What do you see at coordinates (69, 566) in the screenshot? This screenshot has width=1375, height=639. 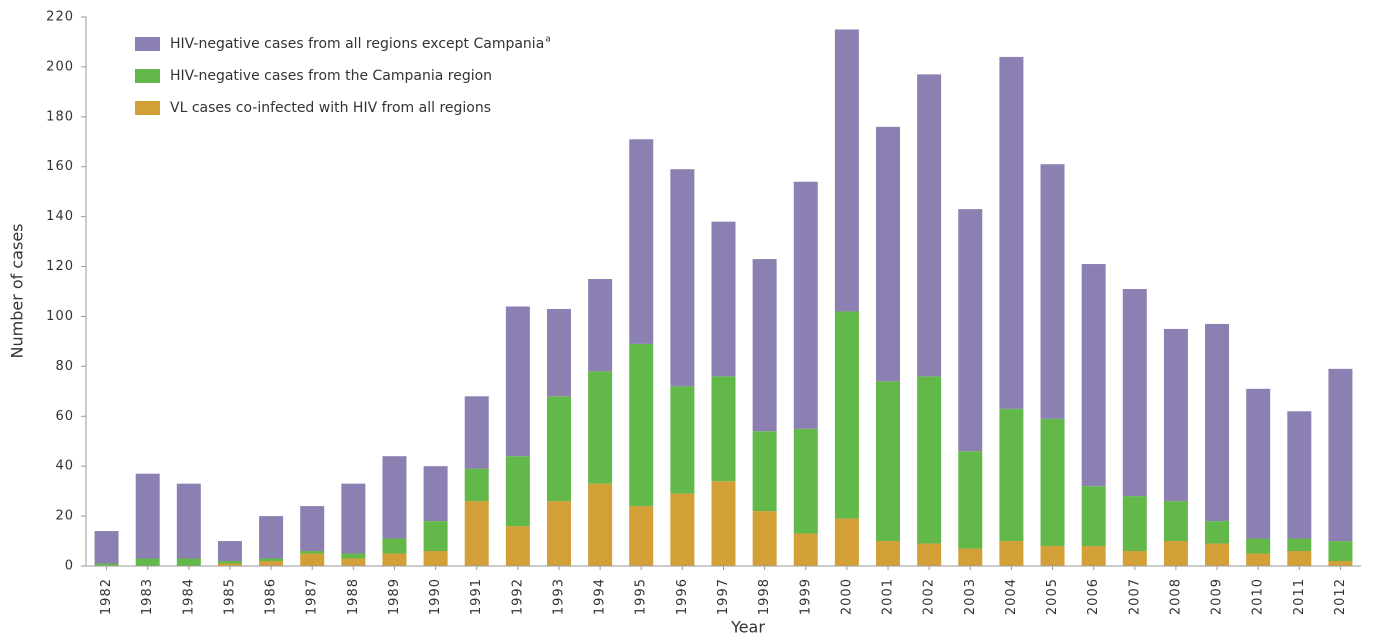 I see `y-tick-label: 0` at bounding box center [69, 566].